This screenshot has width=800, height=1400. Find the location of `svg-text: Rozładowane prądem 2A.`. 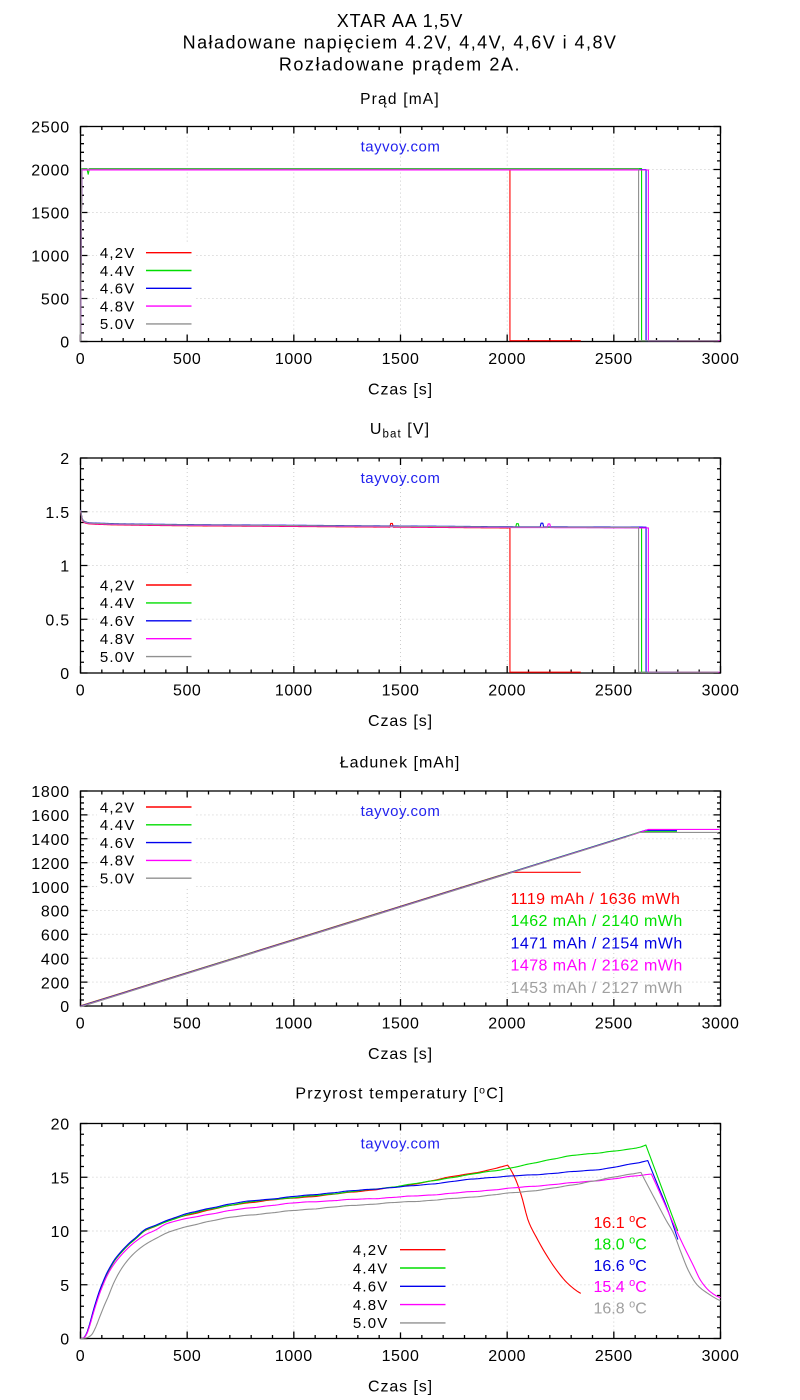

svg-text: Rozładowane prądem 2A. is located at coordinates (400, 65).